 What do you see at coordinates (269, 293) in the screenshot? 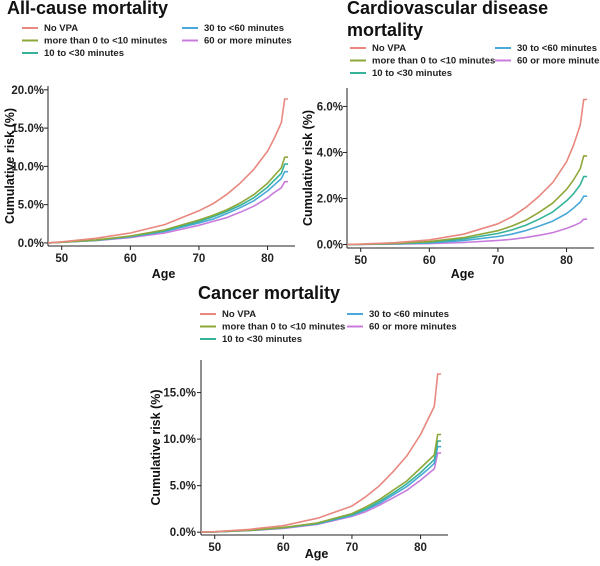
I see `chart-title: Cancer mortality` at bounding box center [269, 293].